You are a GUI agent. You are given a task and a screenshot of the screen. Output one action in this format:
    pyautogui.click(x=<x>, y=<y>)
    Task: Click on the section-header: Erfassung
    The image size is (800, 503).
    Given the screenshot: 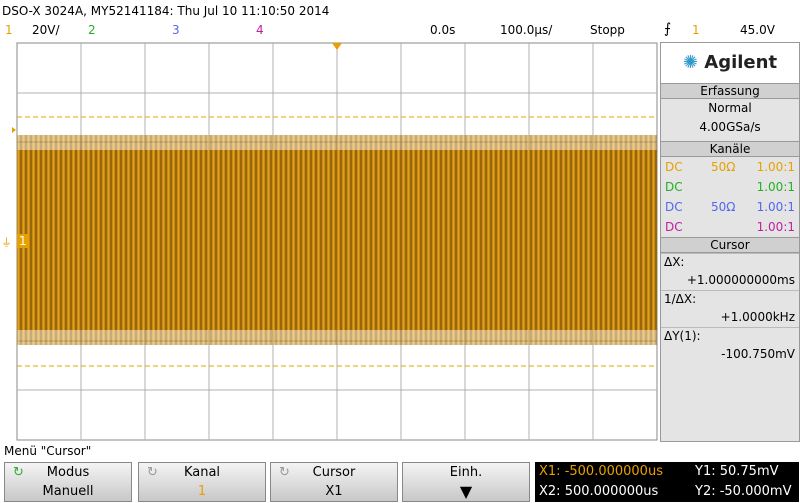 What is the action you would take?
    pyautogui.click(x=730, y=91)
    